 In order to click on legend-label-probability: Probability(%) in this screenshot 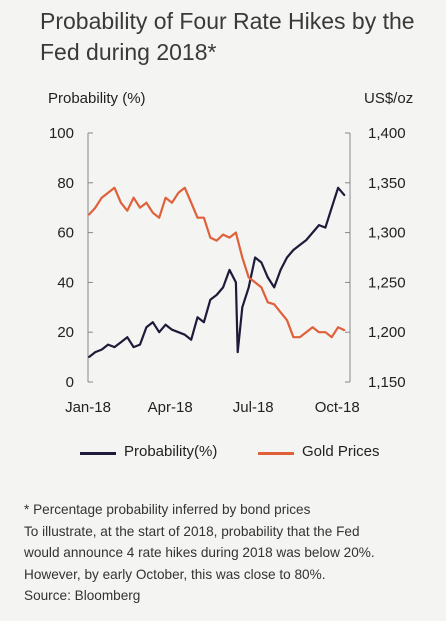, I will do `click(171, 451)`.